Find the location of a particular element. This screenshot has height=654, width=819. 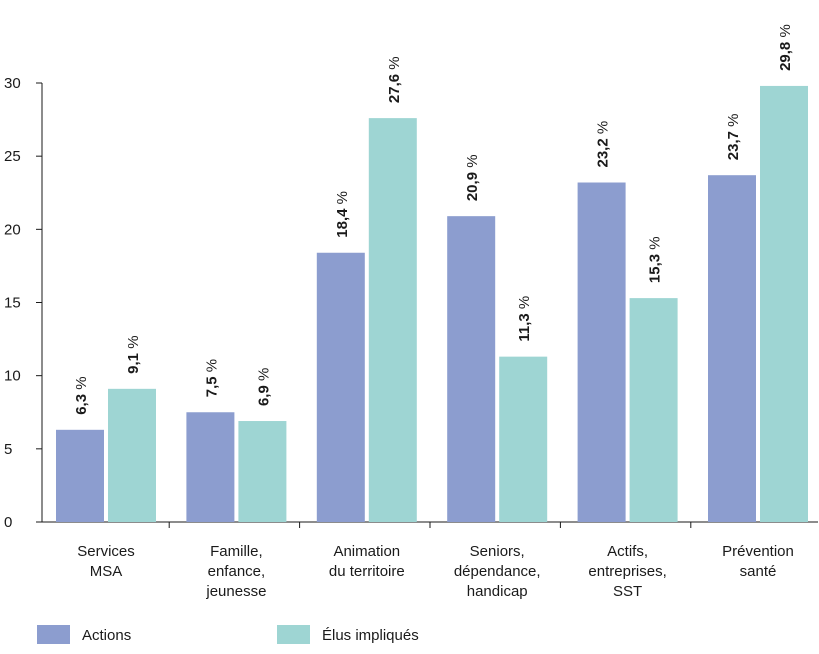

data-label-number: 7,5 is located at coordinates (211, 386).